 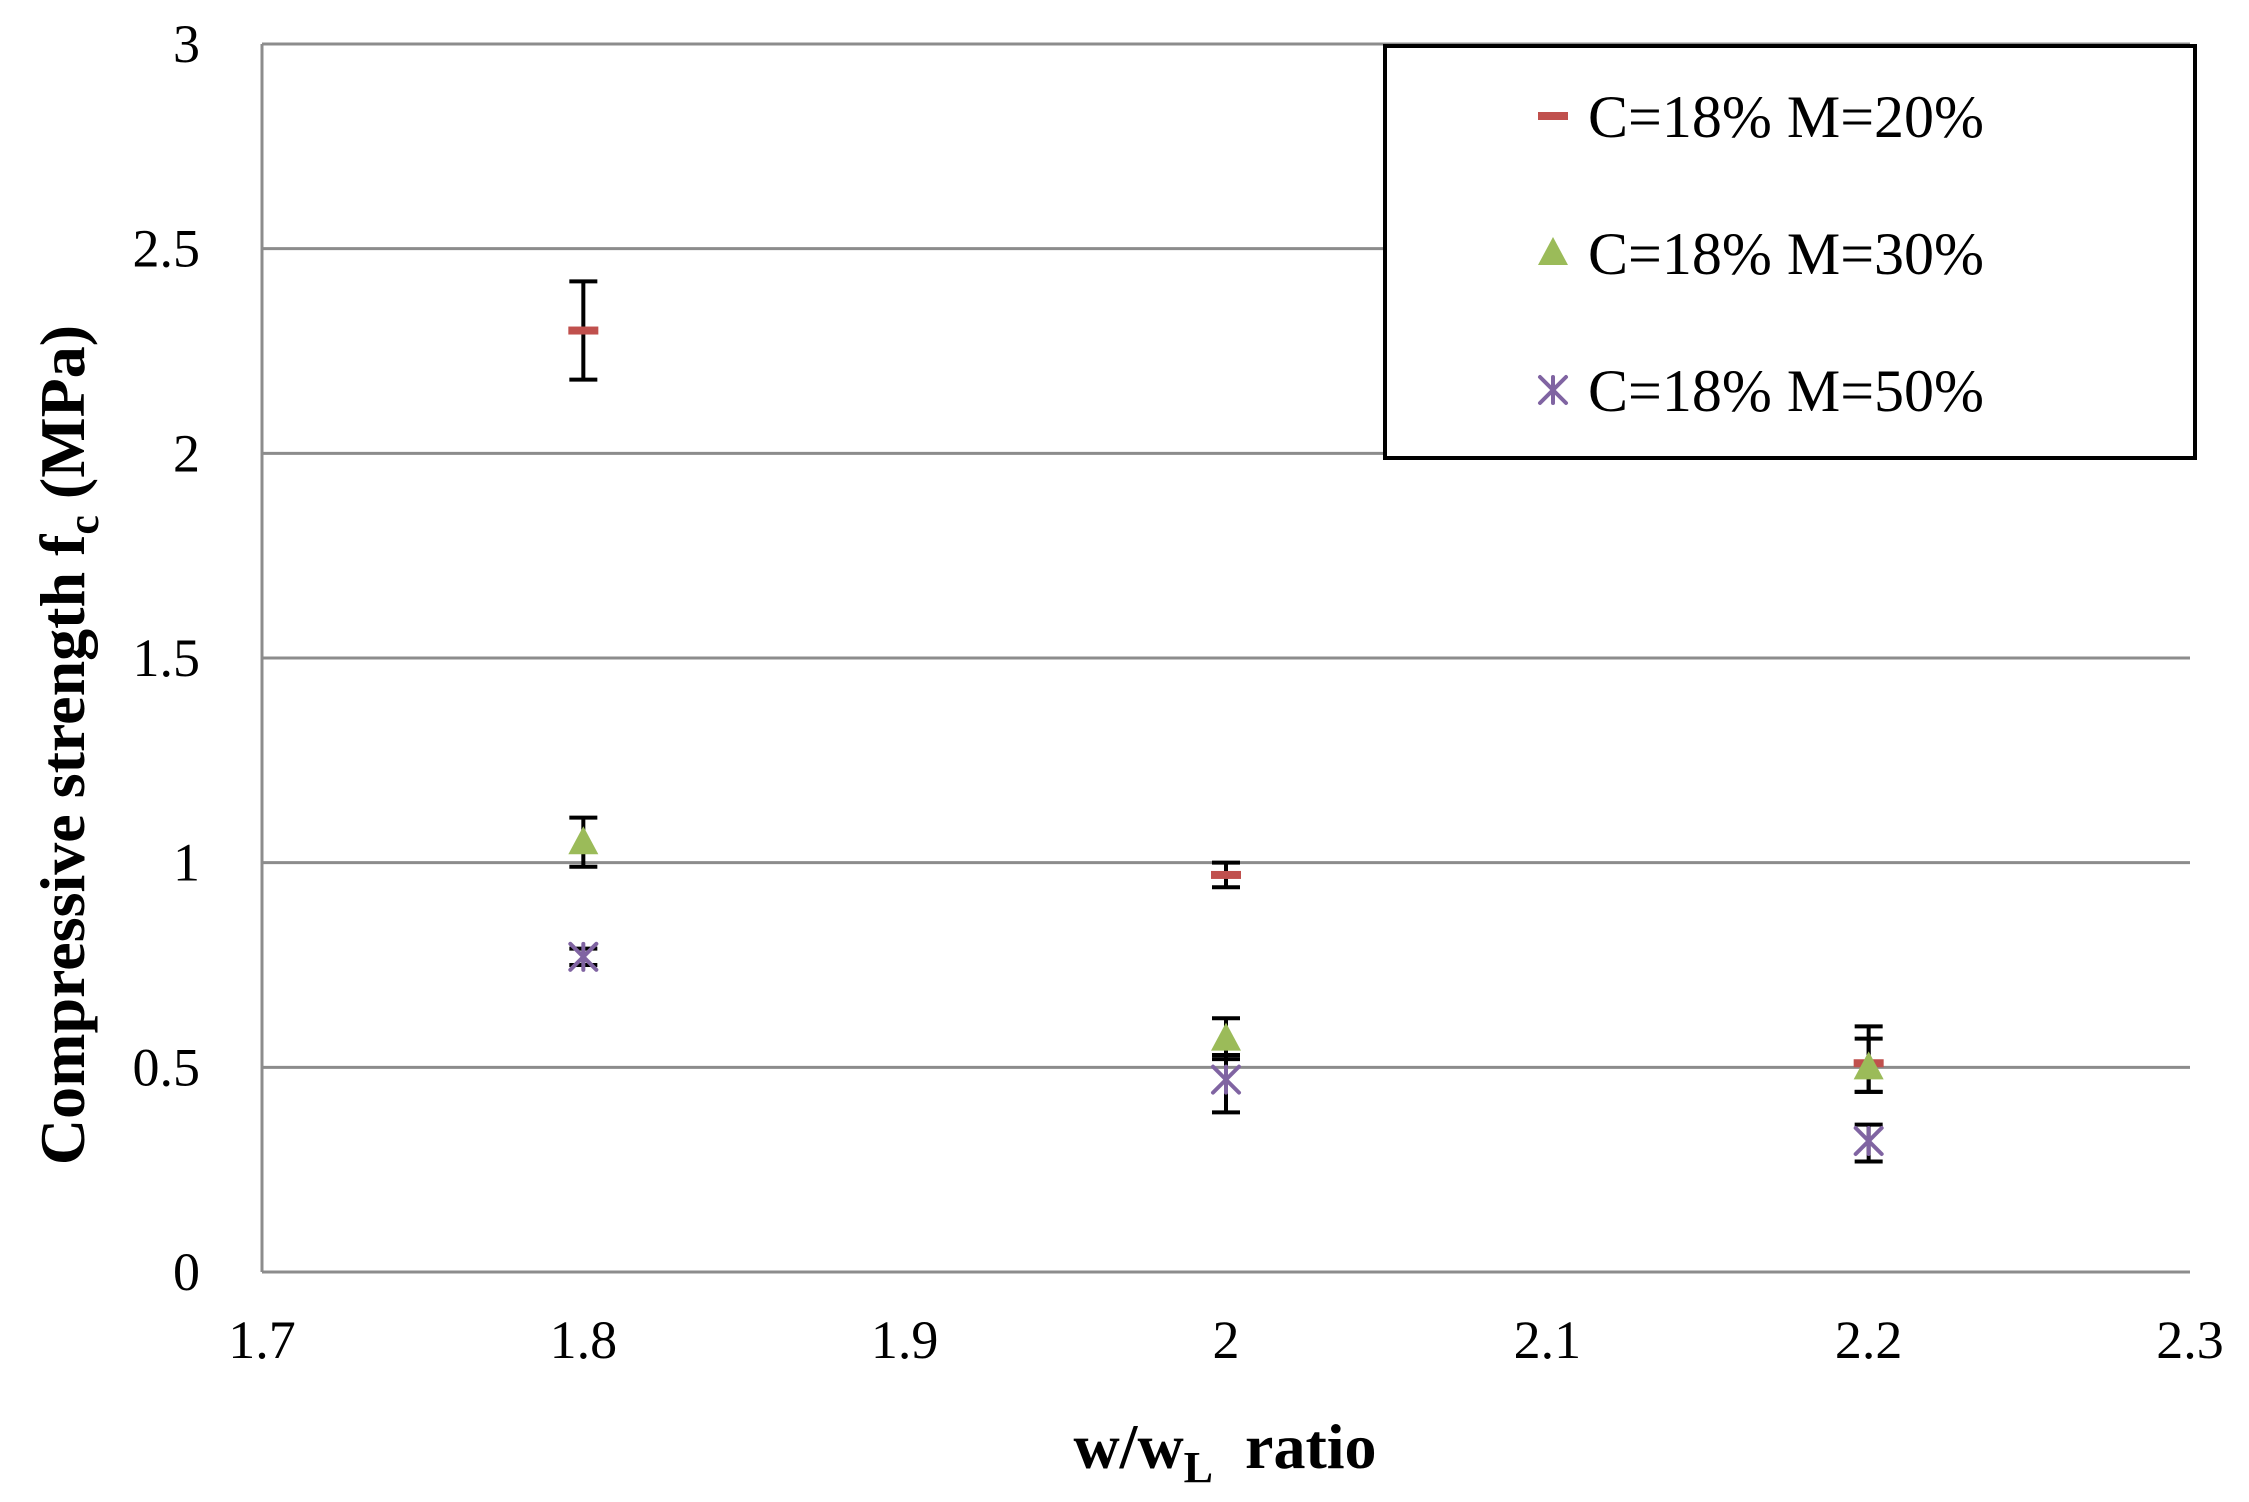 I want to click on x-tick-label: 2.2, so click(x=1869, y=1340).